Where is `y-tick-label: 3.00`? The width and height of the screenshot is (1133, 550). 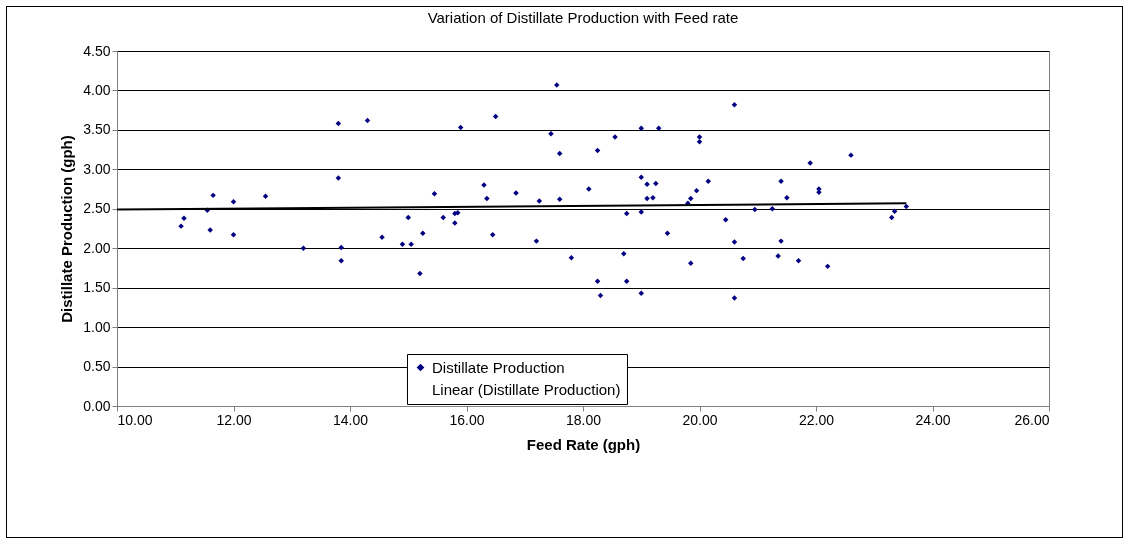
y-tick-label: 3.00 is located at coordinates (97, 168).